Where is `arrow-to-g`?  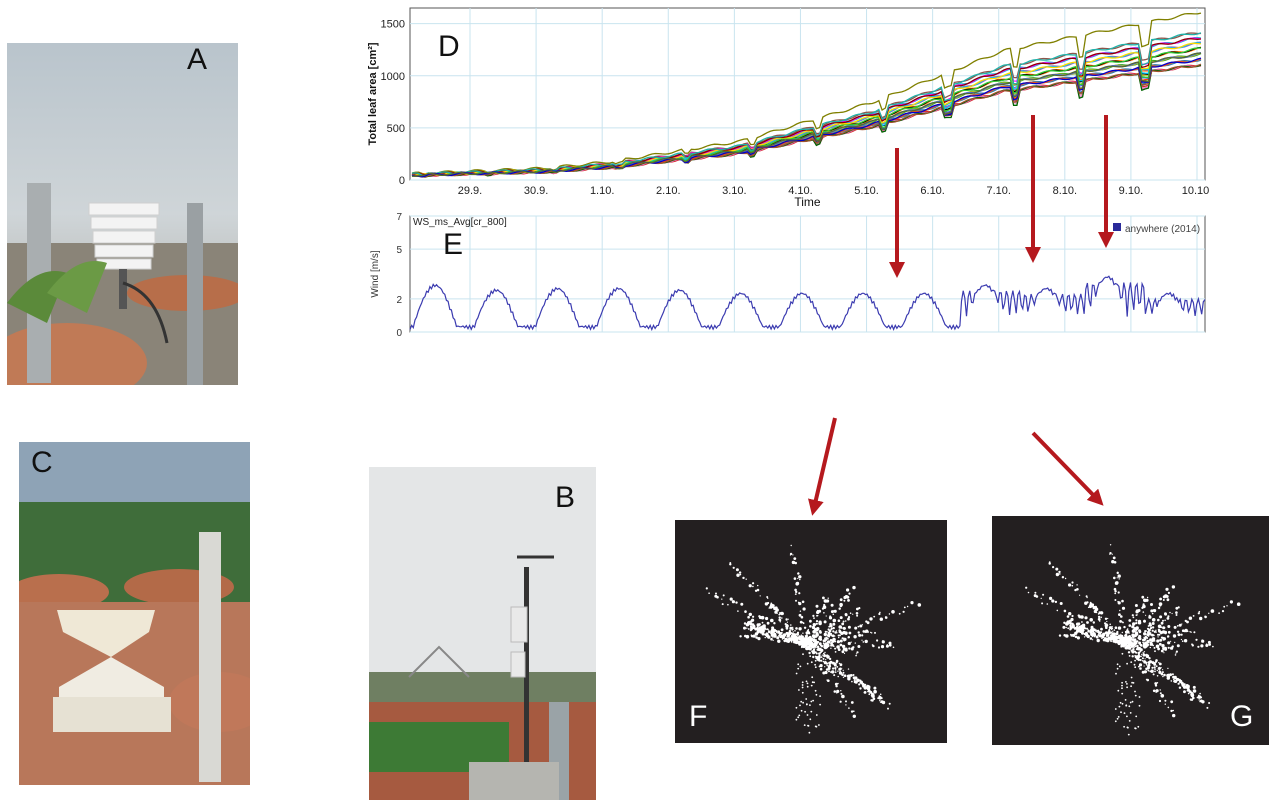 arrow-to-g is located at coordinates (1067, 468).